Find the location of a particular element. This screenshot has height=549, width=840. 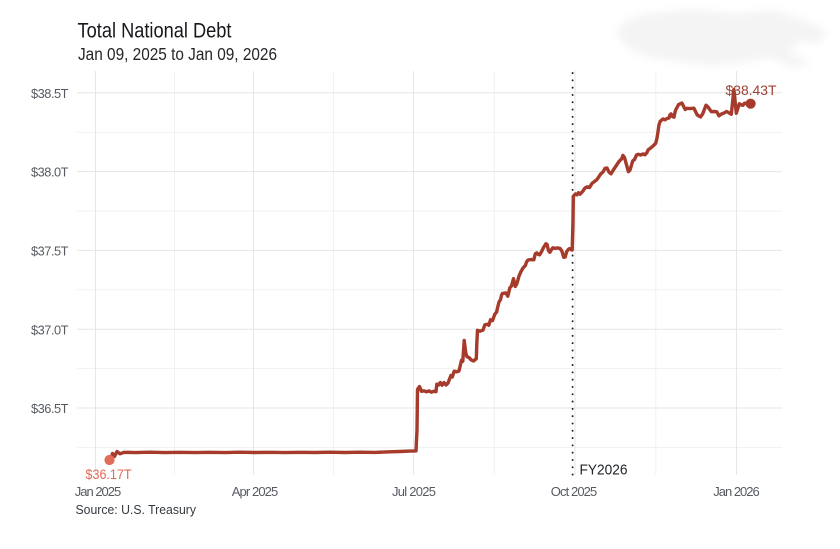

svg-text: Oct 2025 is located at coordinates (574, 491).